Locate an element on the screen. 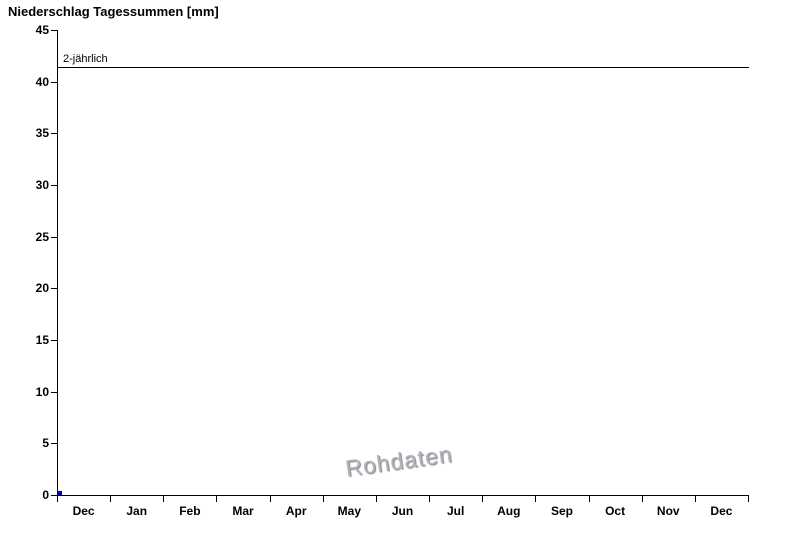 Image resolution: width=800 pixels, height=550 pixels. x-tick-label-apr: Apr is located at coordinates (296, 511).